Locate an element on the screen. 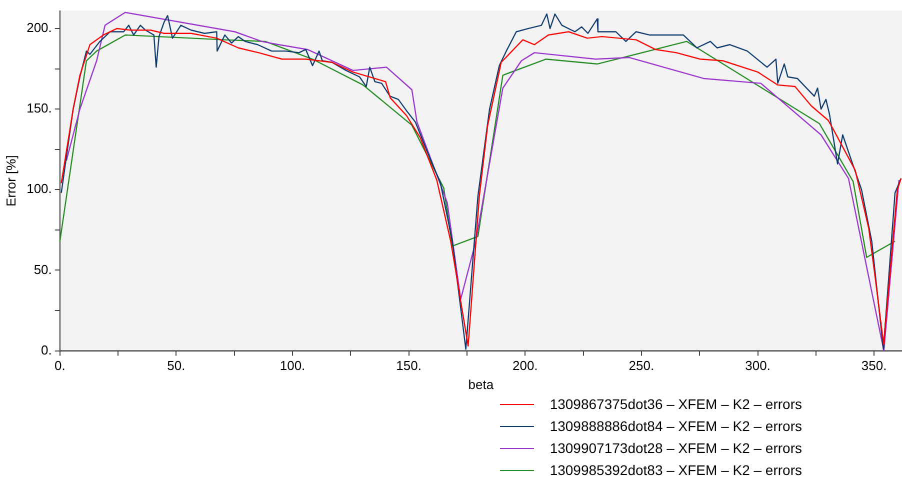 This screenshot has width=902, height=493. legend-label: 1309888886dot84 – XFEM – K2 – errors is located at coordinates (676, 426).